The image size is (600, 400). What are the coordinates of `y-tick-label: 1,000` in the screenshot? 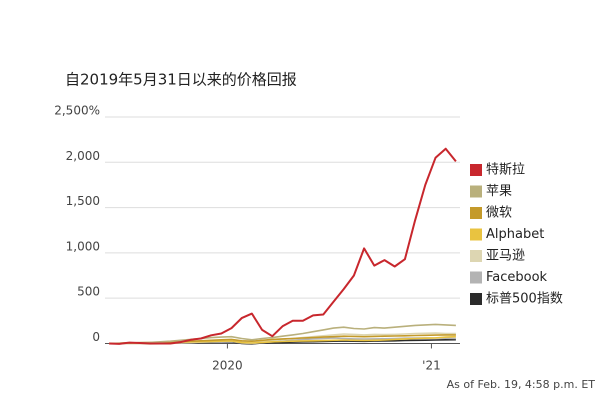 It's located at (83, 246).